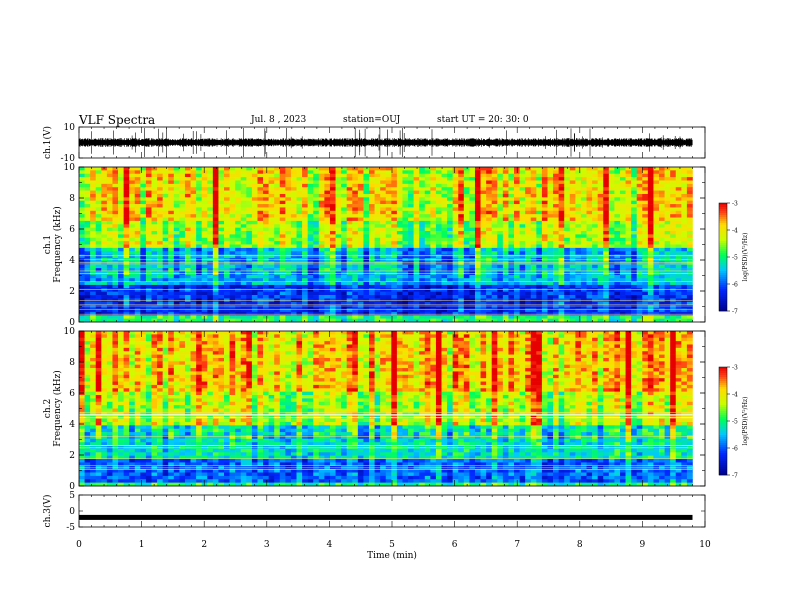 The height and width of the screenshot is (612, 792). I want to click on y-tick-label: -5, so click(70, 528).